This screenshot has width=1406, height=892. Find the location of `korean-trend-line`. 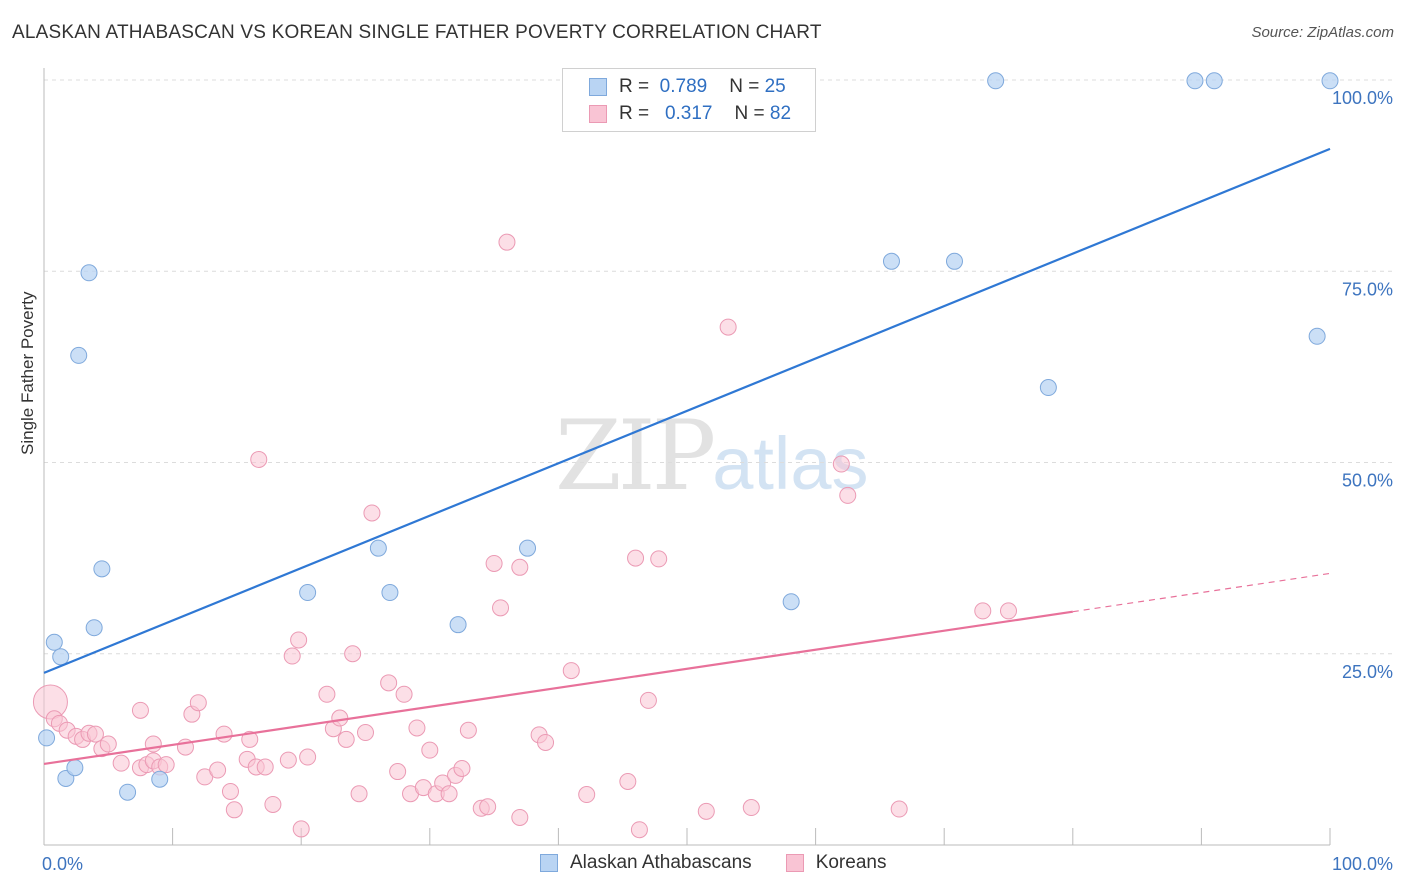

korean-trend-line is located at coordinates (558, 687).